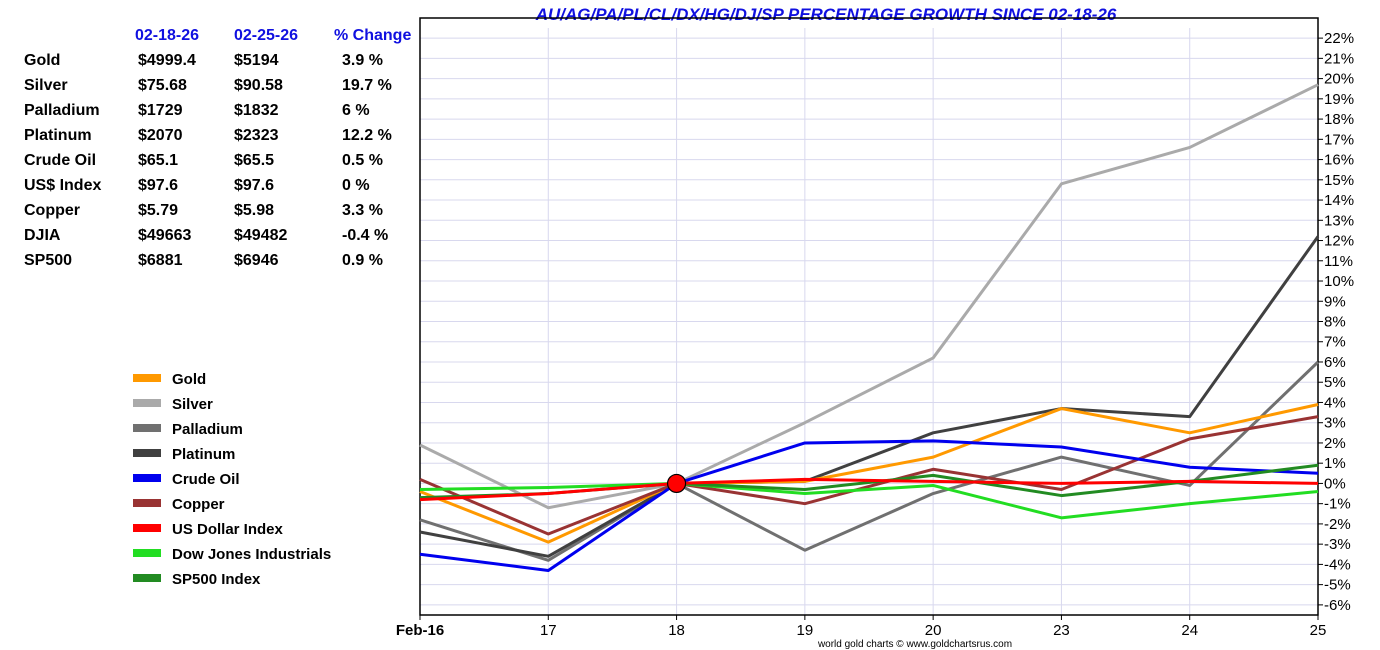 The image size is (1380, 650). What do you see at coordinates (805, 630) in the screenshot?
I see `x-tick-label: 19` at bounding box center [805, 630].